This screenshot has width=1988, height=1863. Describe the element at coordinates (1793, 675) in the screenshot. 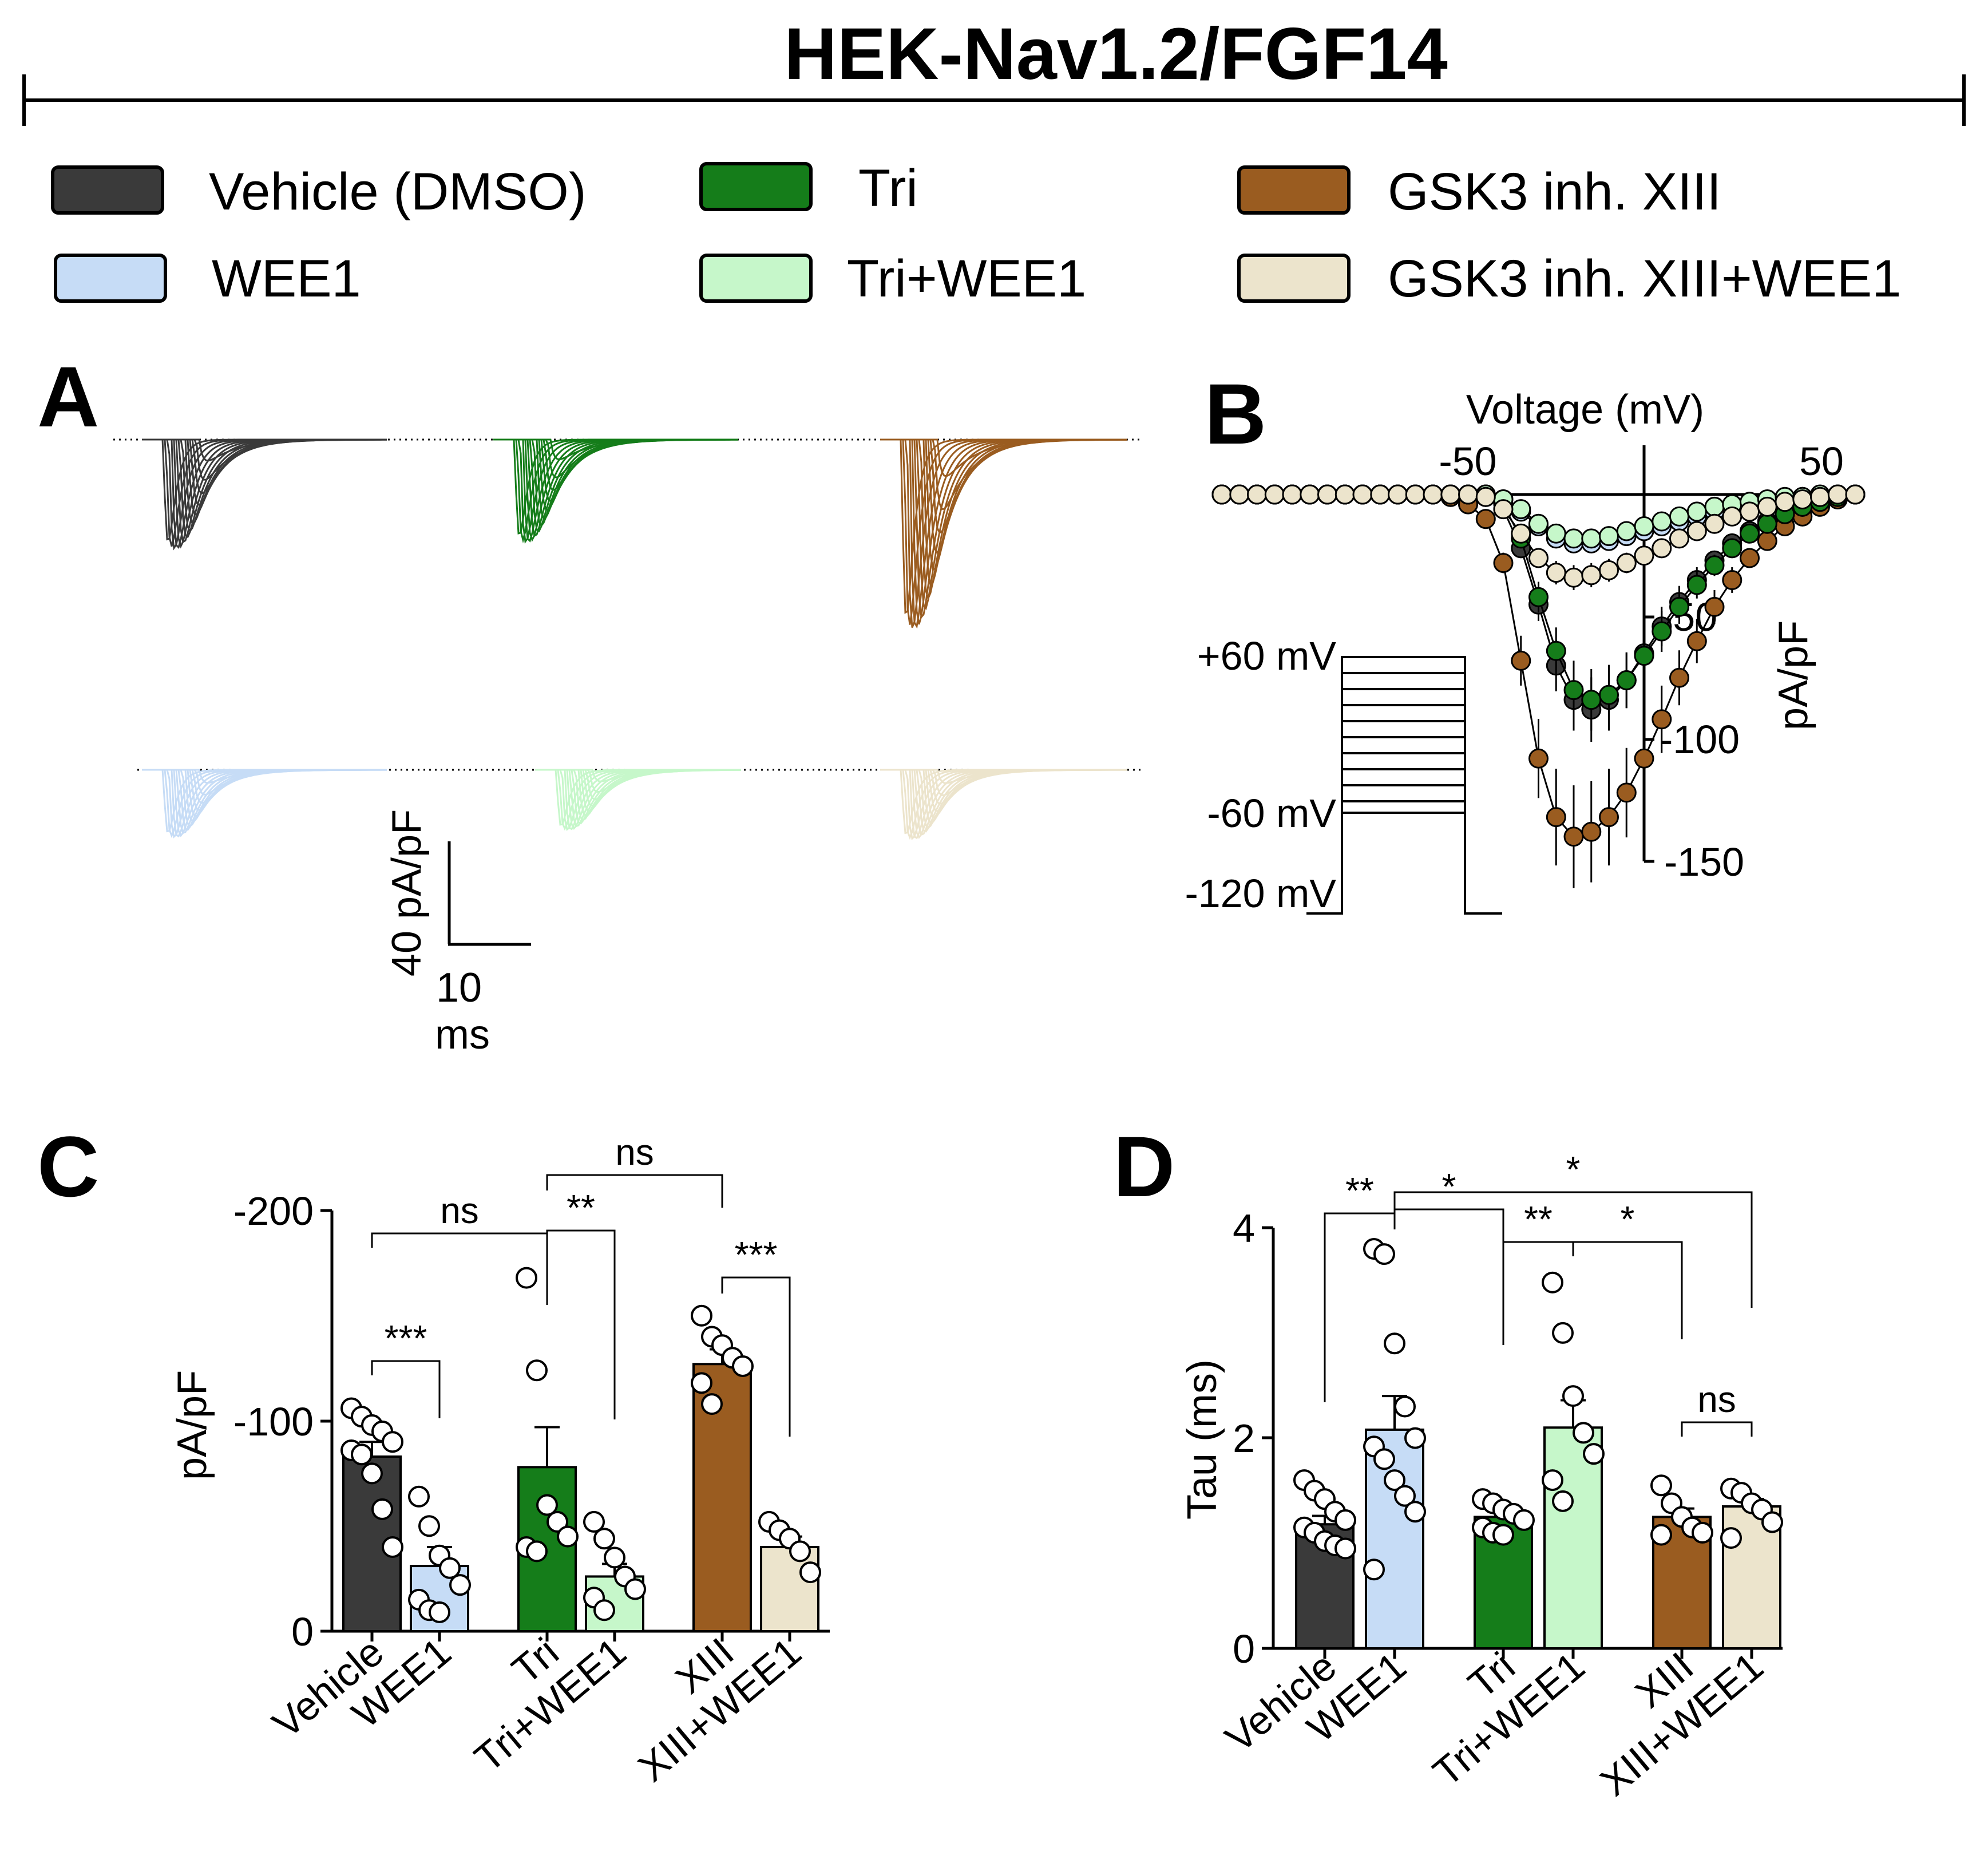

I see `panel-b-y-axis-title: pA/pF` at that location.